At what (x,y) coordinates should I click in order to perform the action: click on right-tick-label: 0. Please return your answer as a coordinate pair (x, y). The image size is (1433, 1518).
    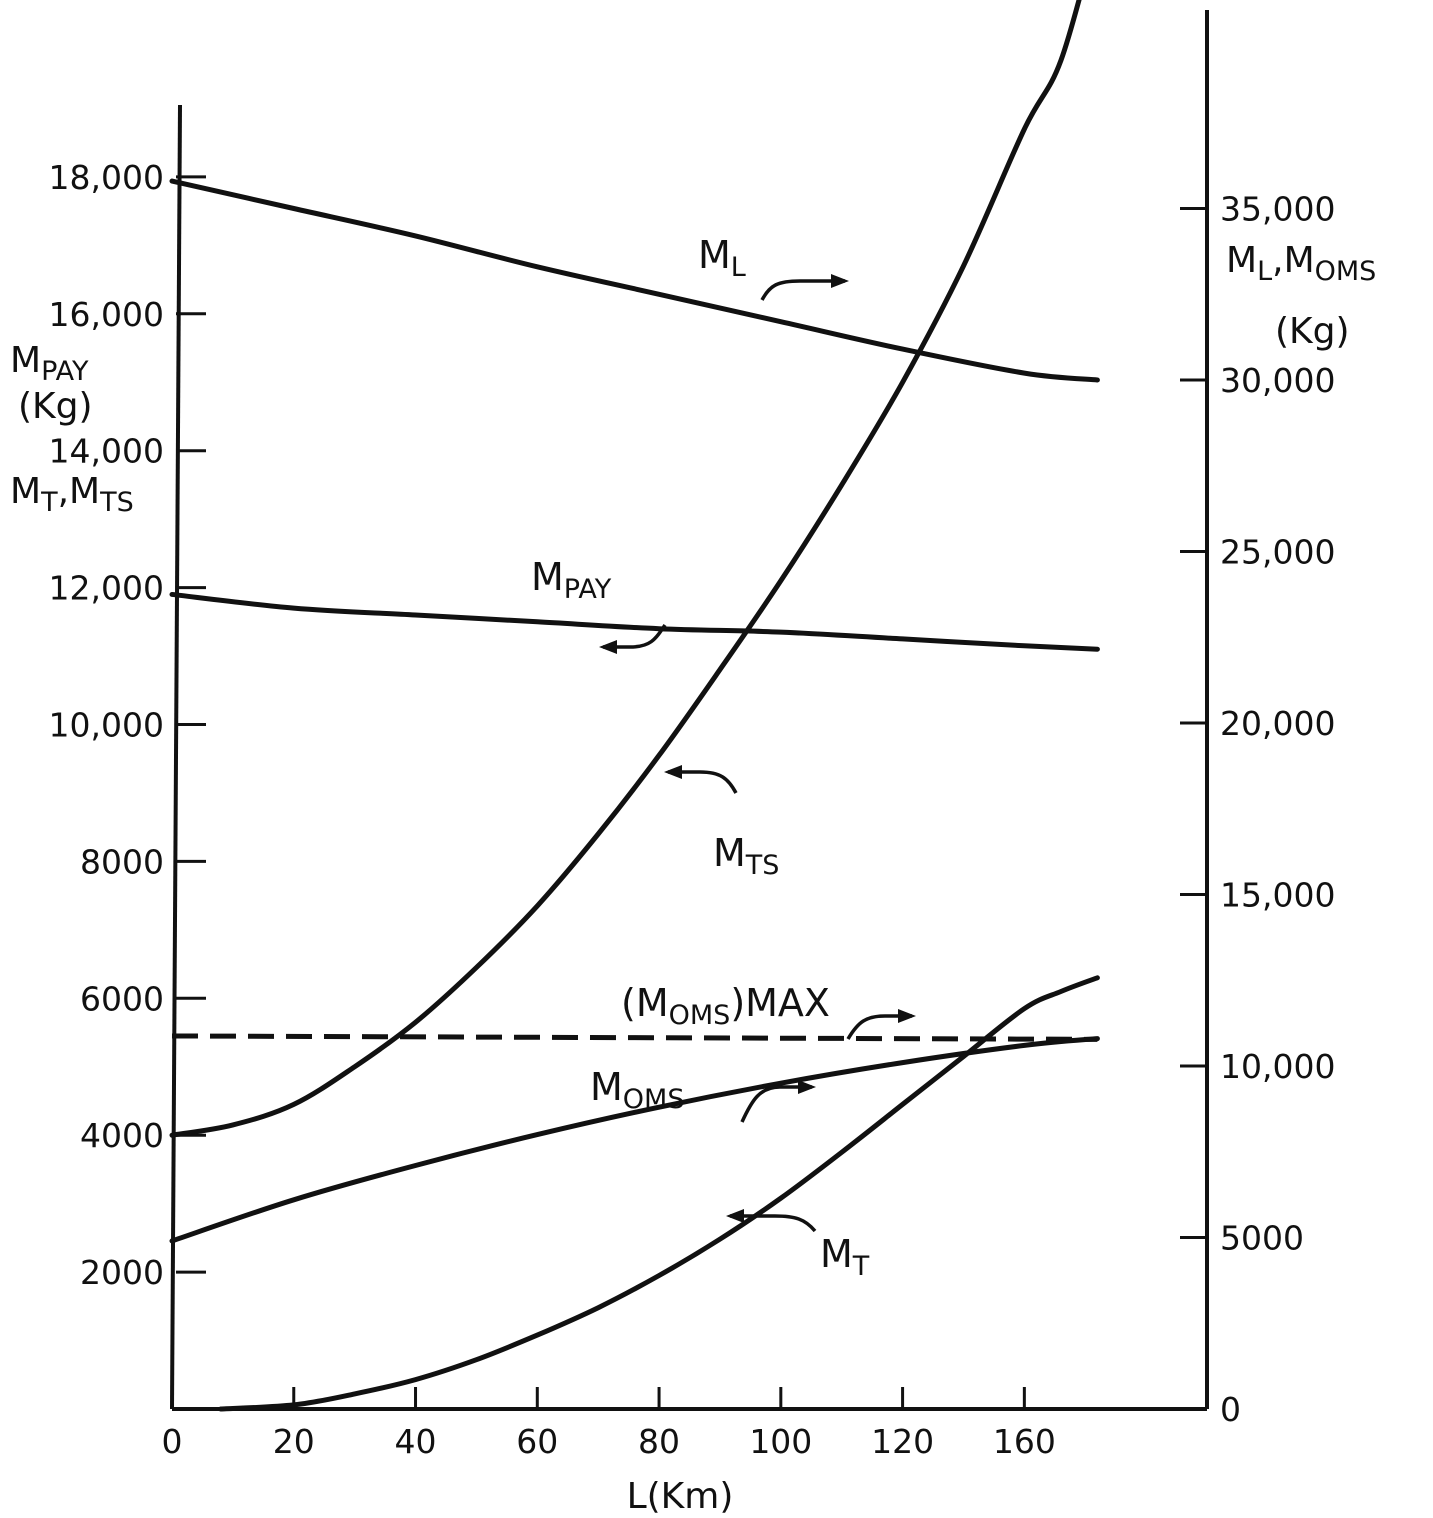
    Looking at the image, I should click on (1230, 1409).